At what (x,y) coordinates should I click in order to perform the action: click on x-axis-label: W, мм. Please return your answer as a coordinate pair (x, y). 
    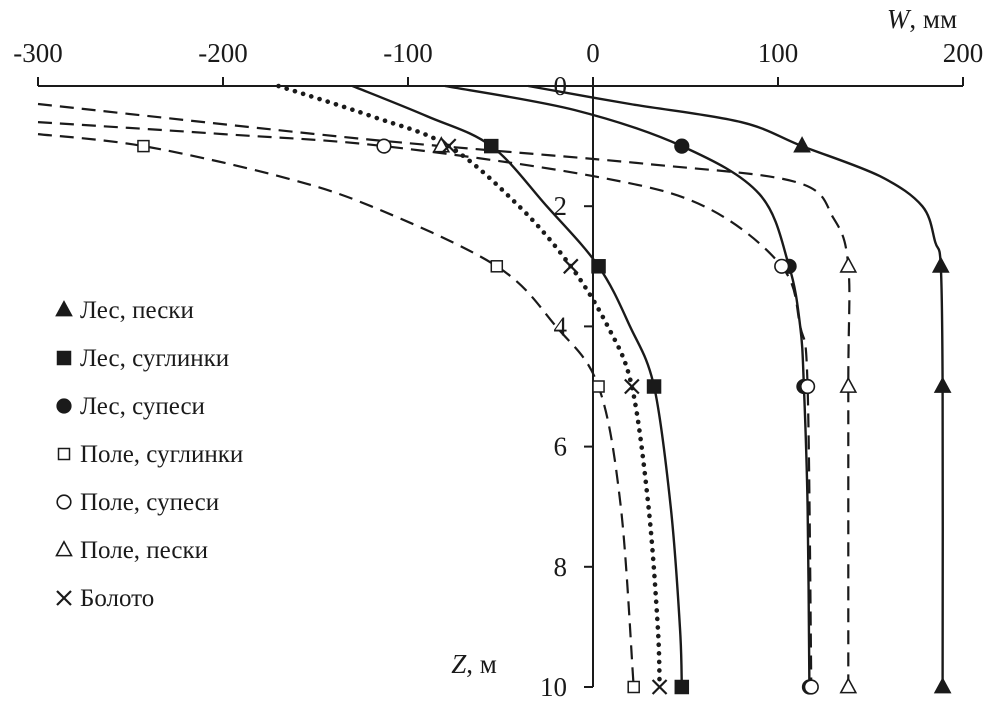
    Looking at the image, I should click on (922, 19).